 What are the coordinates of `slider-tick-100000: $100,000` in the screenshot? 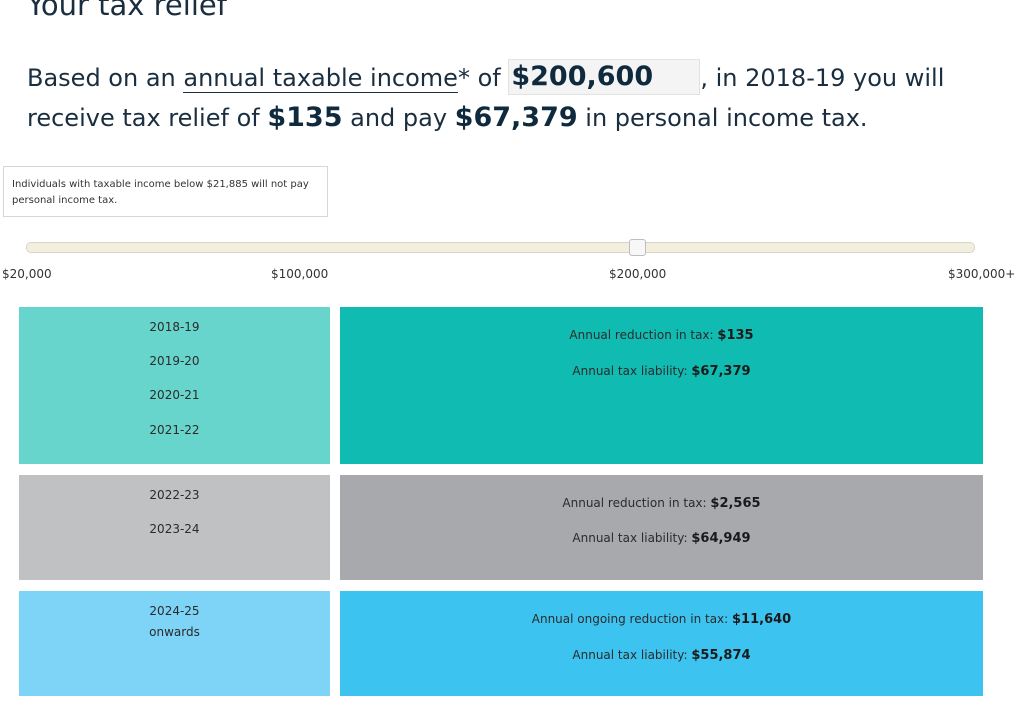 It's located at (300, 274).